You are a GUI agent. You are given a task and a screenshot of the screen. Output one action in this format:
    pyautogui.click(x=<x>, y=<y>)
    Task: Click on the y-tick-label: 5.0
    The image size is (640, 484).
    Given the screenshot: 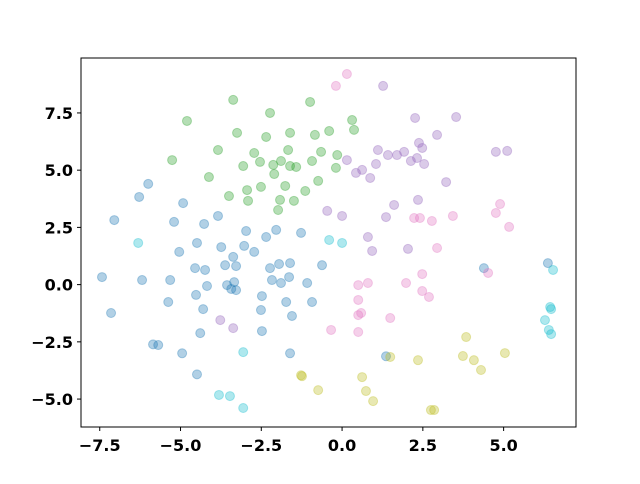 What is the action you would take?
    pyautogui.click(x=59, y=170)
    